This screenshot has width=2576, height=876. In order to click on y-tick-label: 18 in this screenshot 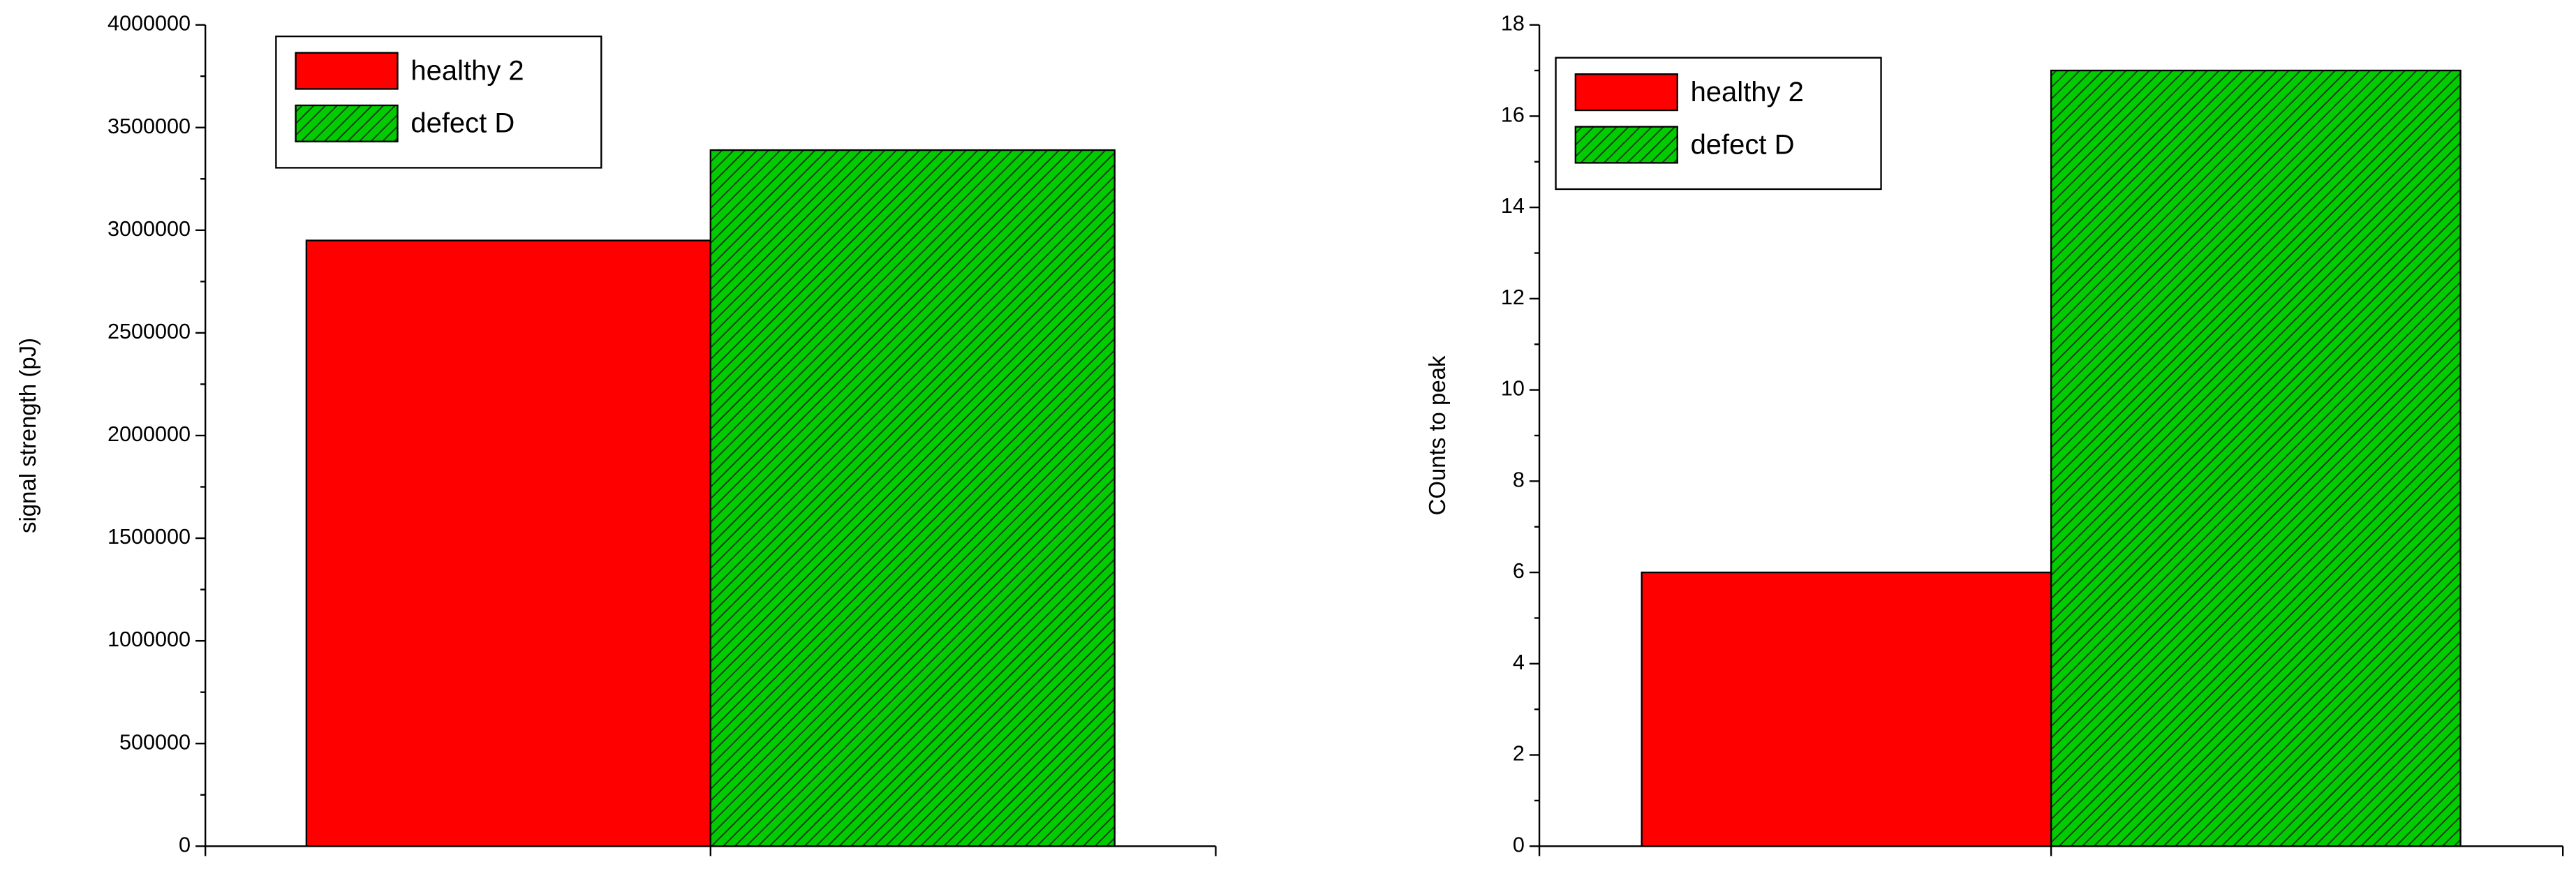, I will do `click(1513, 24)`.